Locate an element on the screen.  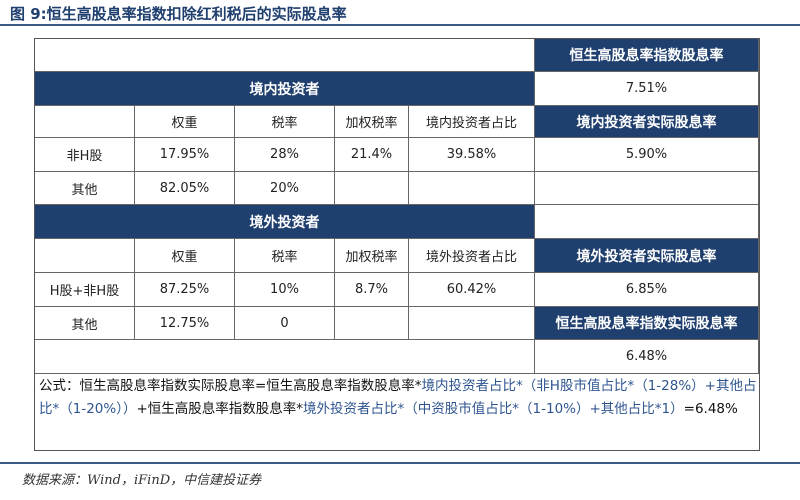
foreign-share-value is located at coordinates (472, 323).